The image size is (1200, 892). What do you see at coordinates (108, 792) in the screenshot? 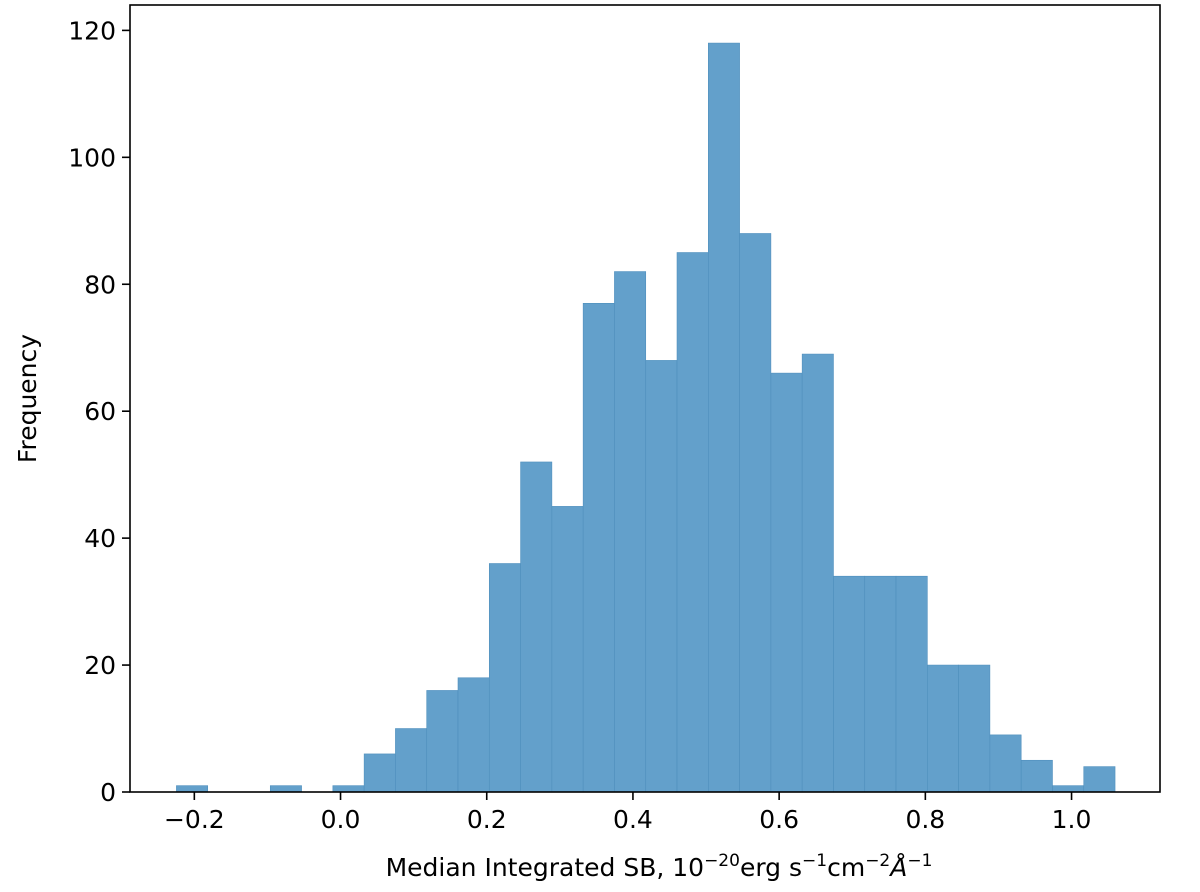
I see `y-tick-label: 0` at bounding box center [108, 792].